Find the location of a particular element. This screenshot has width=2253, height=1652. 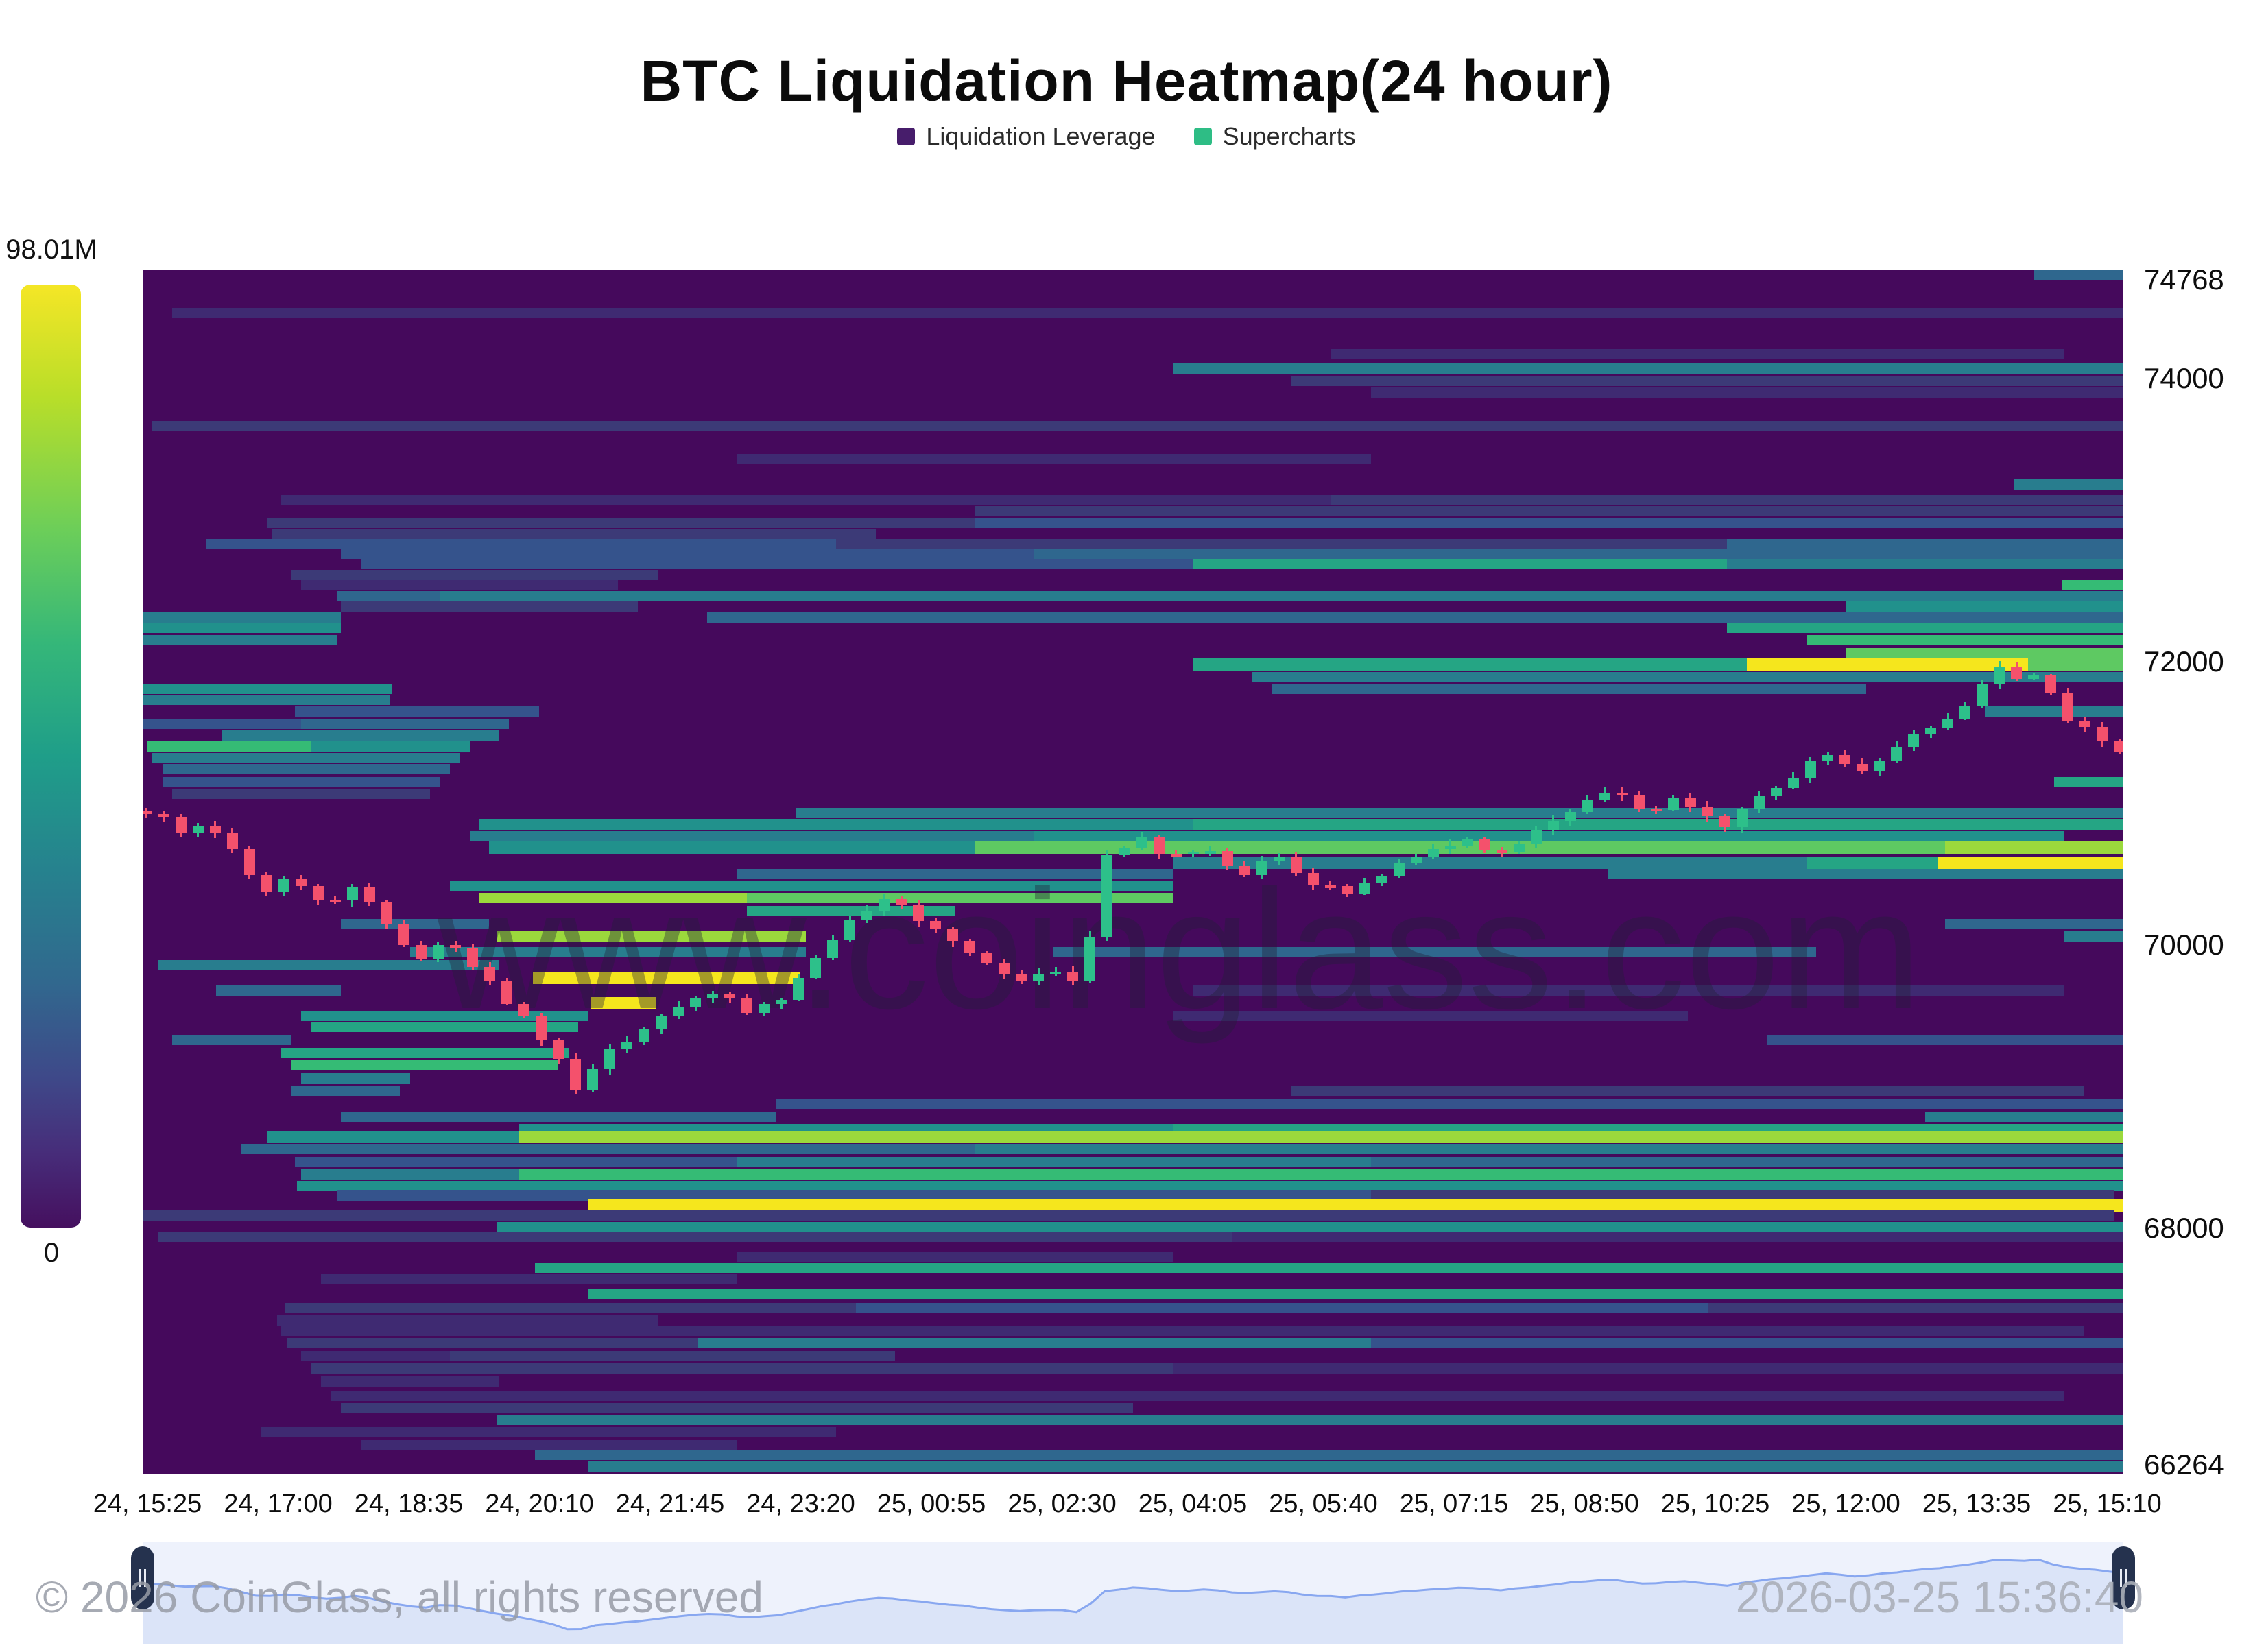

legend-item-supercharts: Supercharts is located at coordinates (1274, 136).